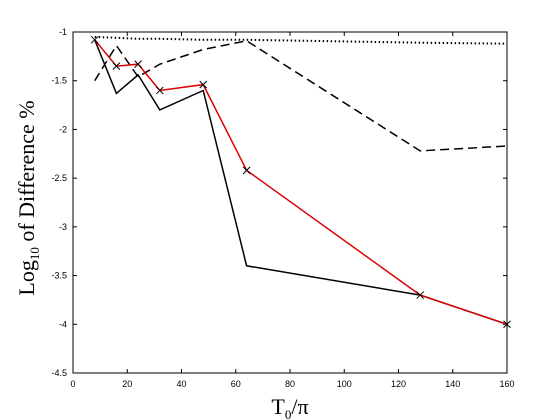  What do you see at coordinates (63, 129) in the screenshot?
I see `y-tick-label: -2` at bounding box center [63, 129].